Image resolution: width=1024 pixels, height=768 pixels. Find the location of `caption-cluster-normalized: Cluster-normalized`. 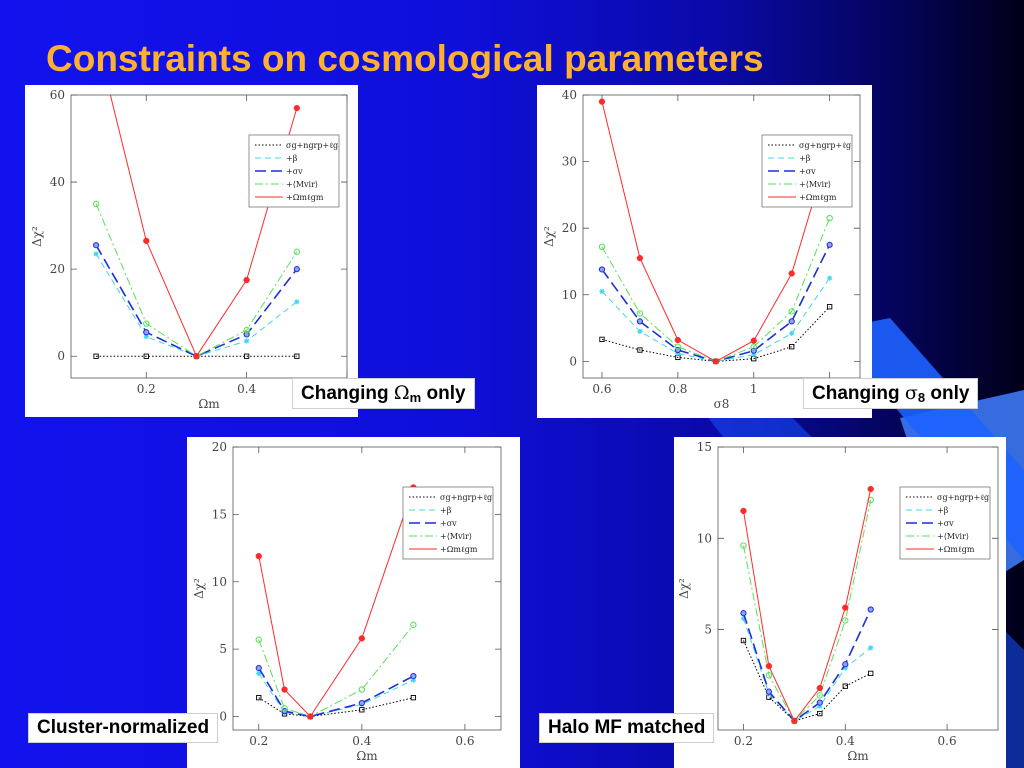

caption-cluster-normalized: Cluster-normalized is located at coordinates (123, 728).